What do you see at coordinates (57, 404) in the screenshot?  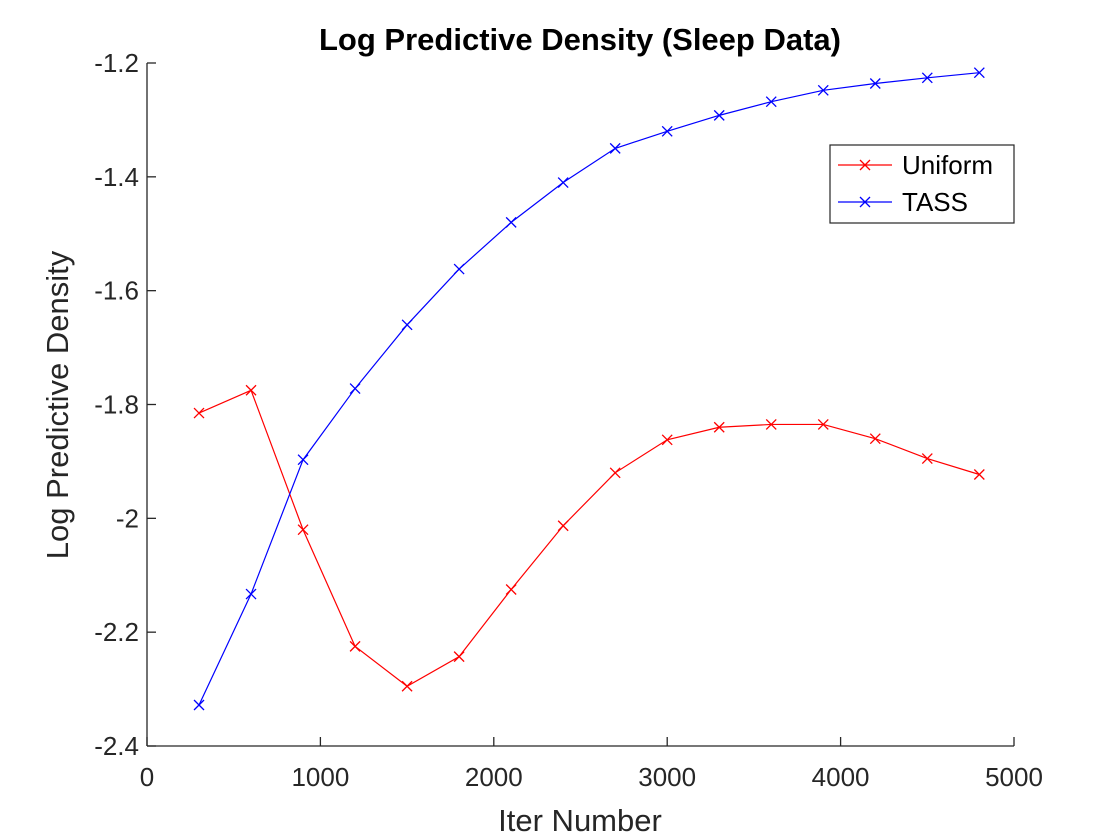 I see `y-axis-label: Log Predictive Density` at bounding box center [57, 404].